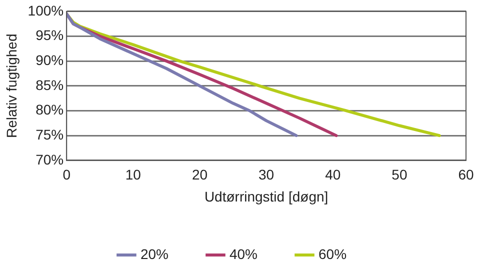 This screenshot has width=480, height=272. Describe the element at coordinates (333, 174) in the screenshot. I see `x-tick-label: 40` at that location.